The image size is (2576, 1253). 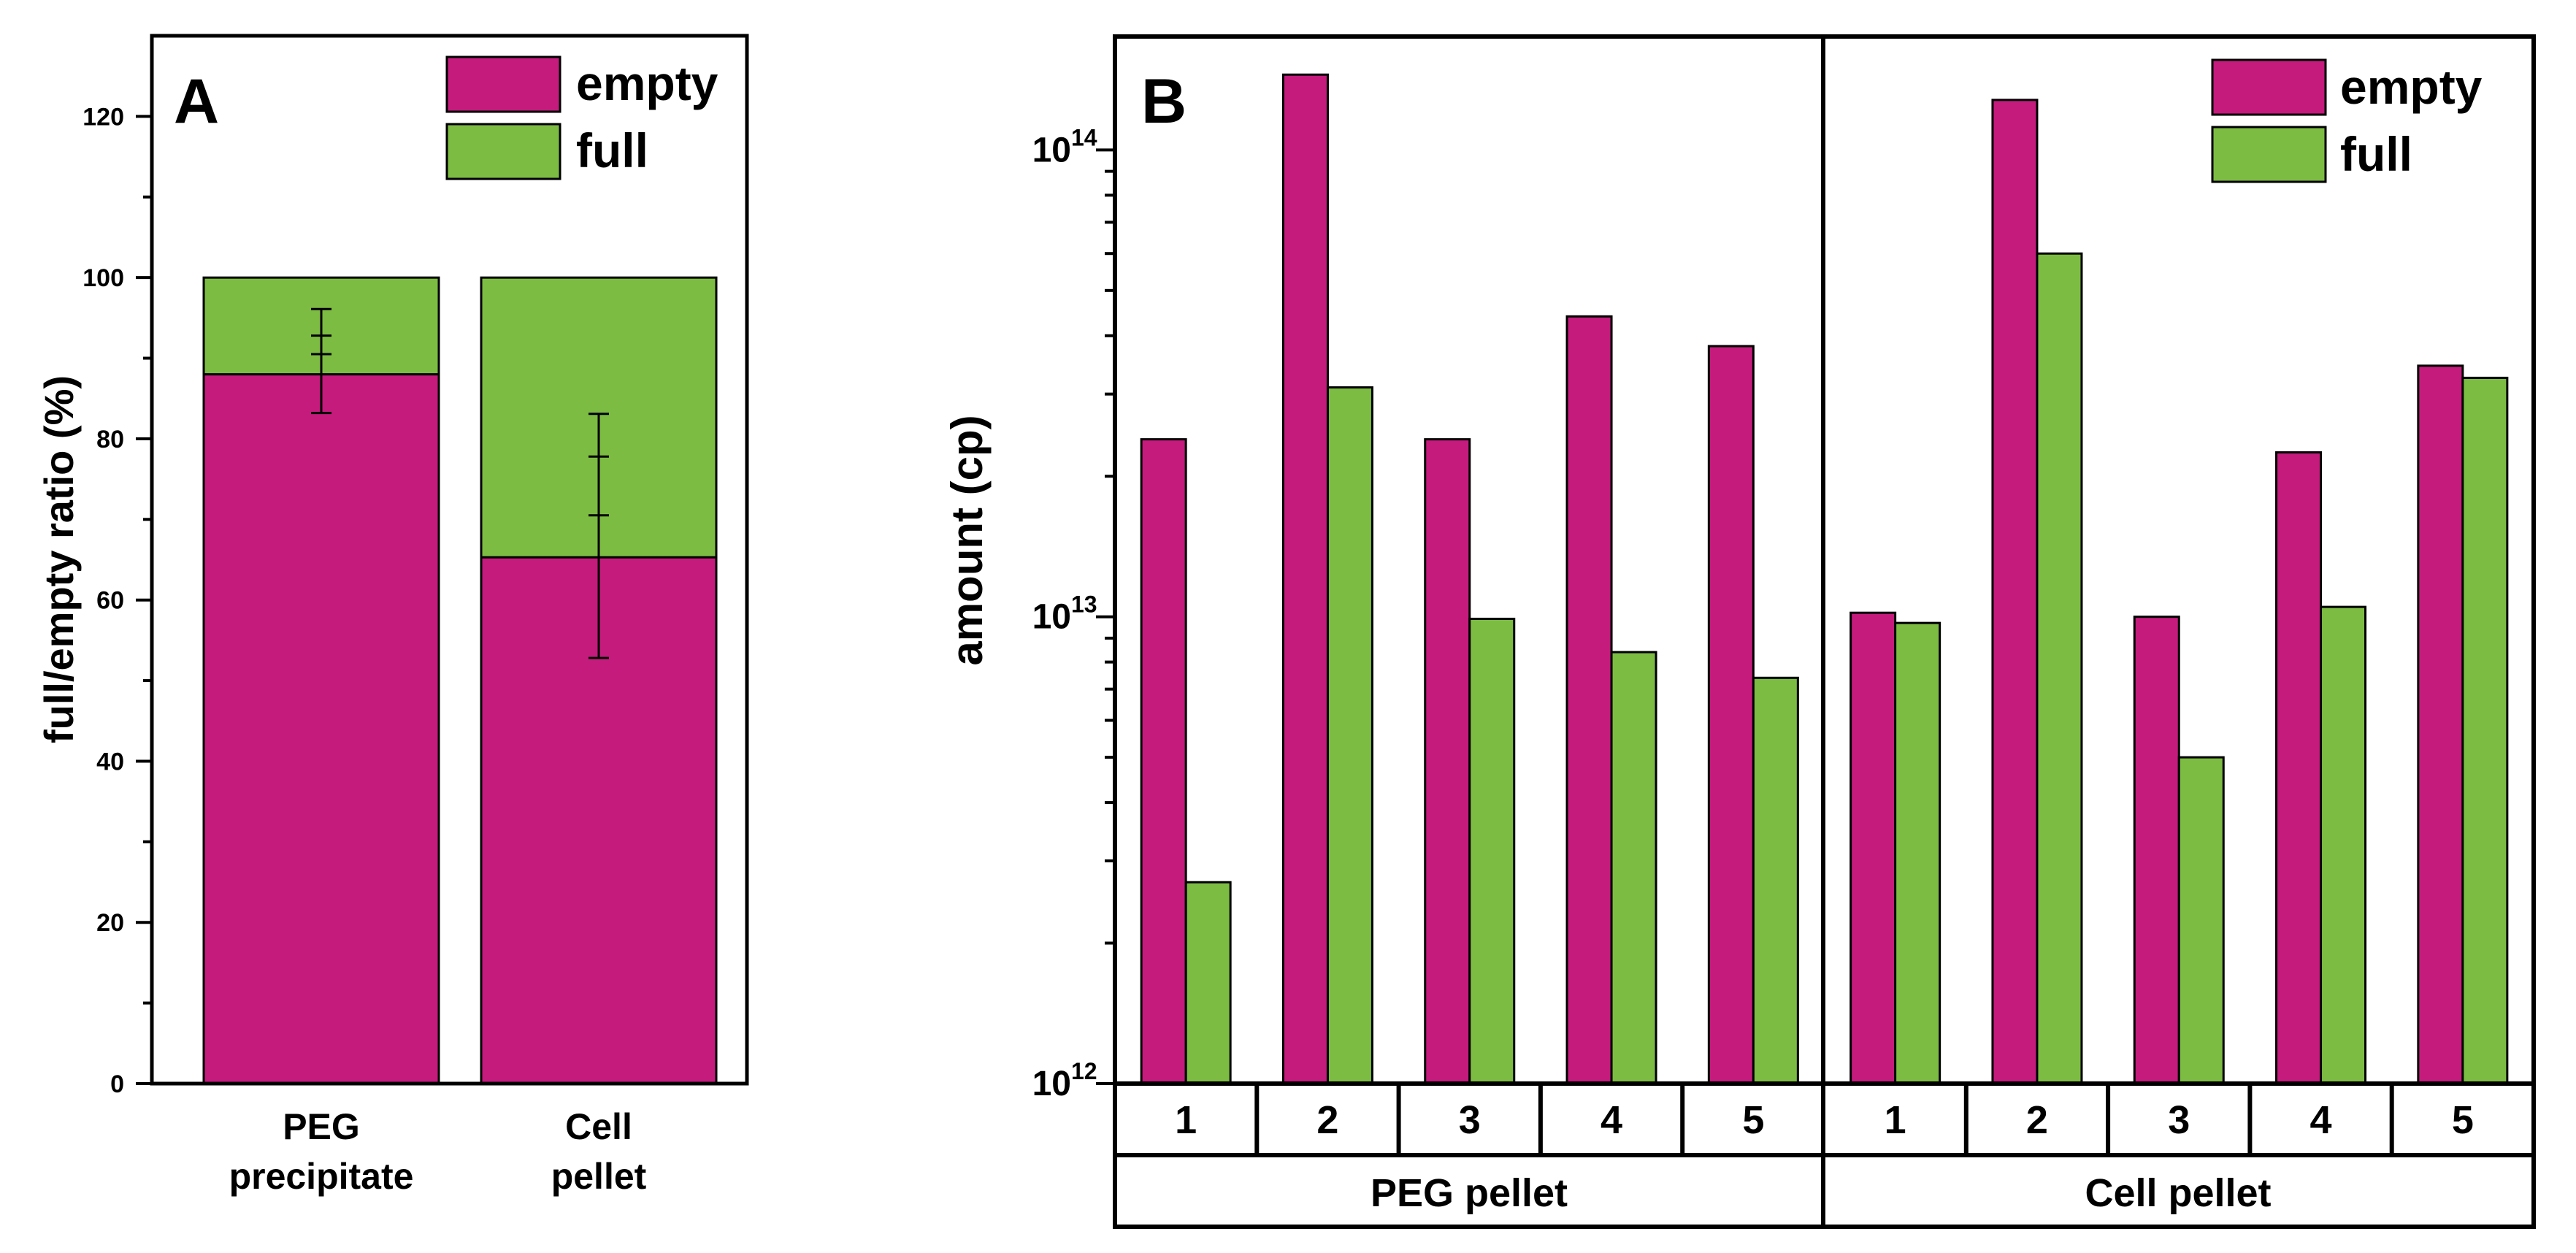 What do you see at coordinates (117, 1084) in the screenshot?
I see `y-tick-label: 0` at bounding box center [117, 1084].